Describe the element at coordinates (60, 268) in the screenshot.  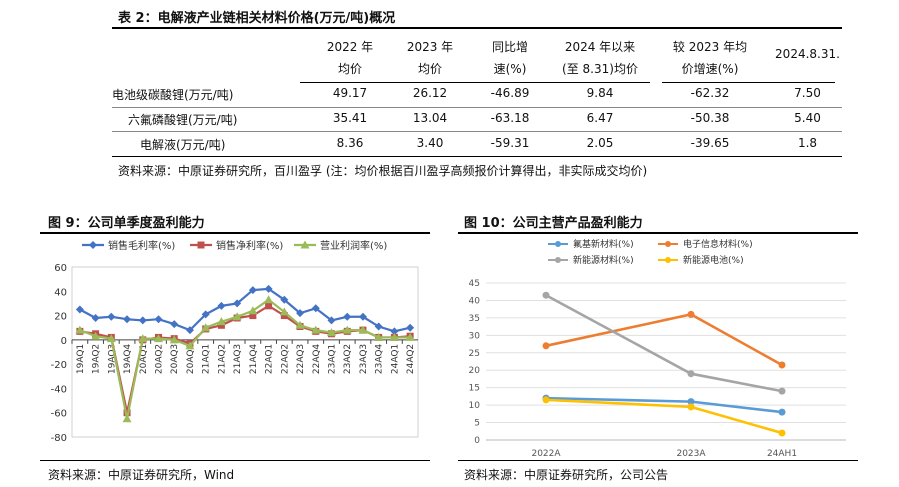
I see `y-tick-label: 60` at that location.